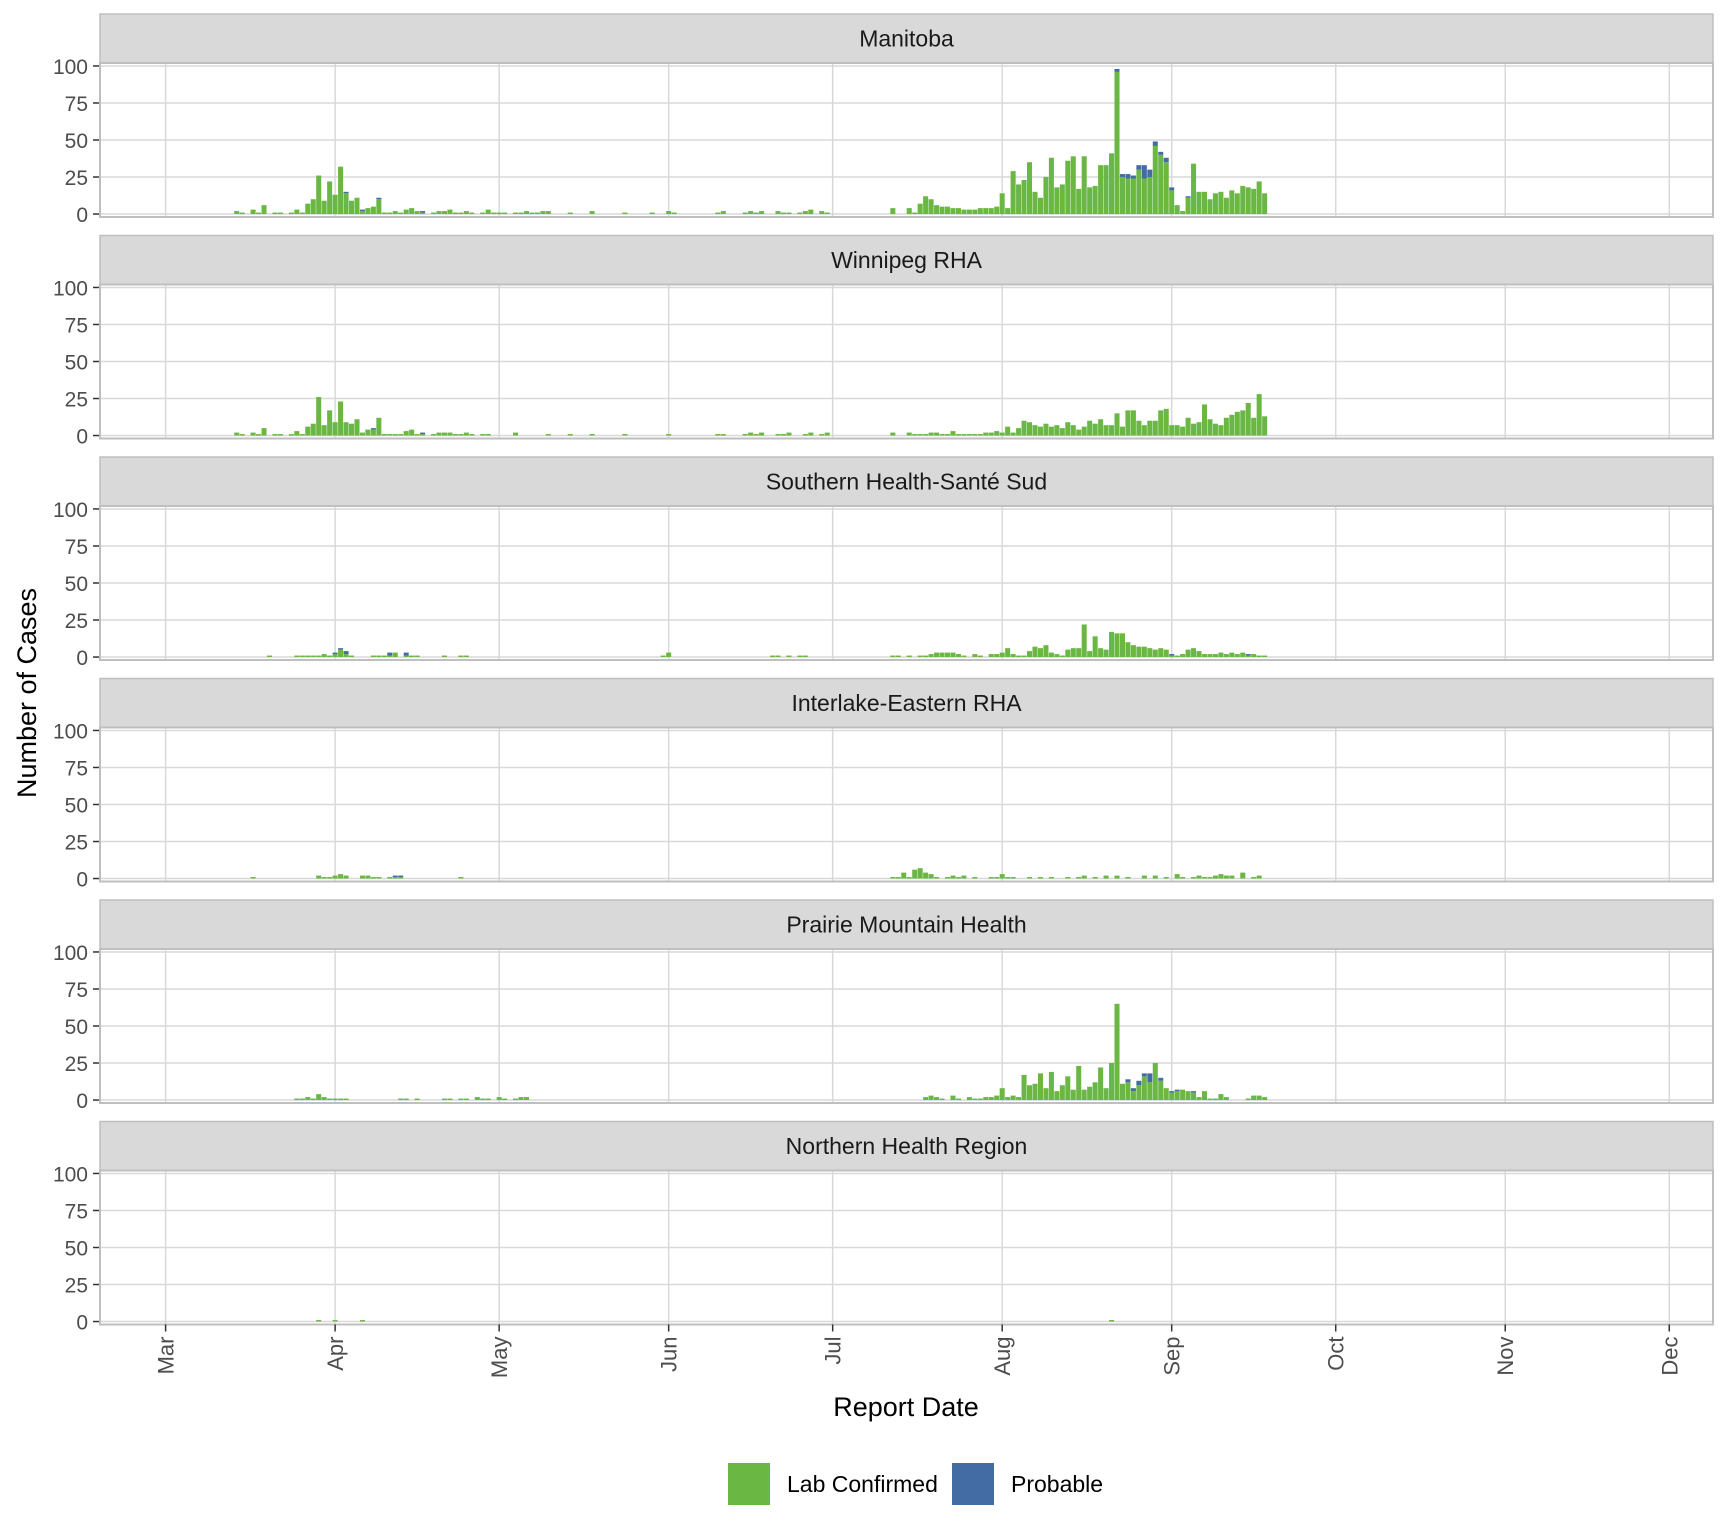 The height and width of the screenshot is (1536, 1728). What do you see at coordinates (906, 583) in the screenshot?
I see `panel-border` at bounding box center [906, 583].